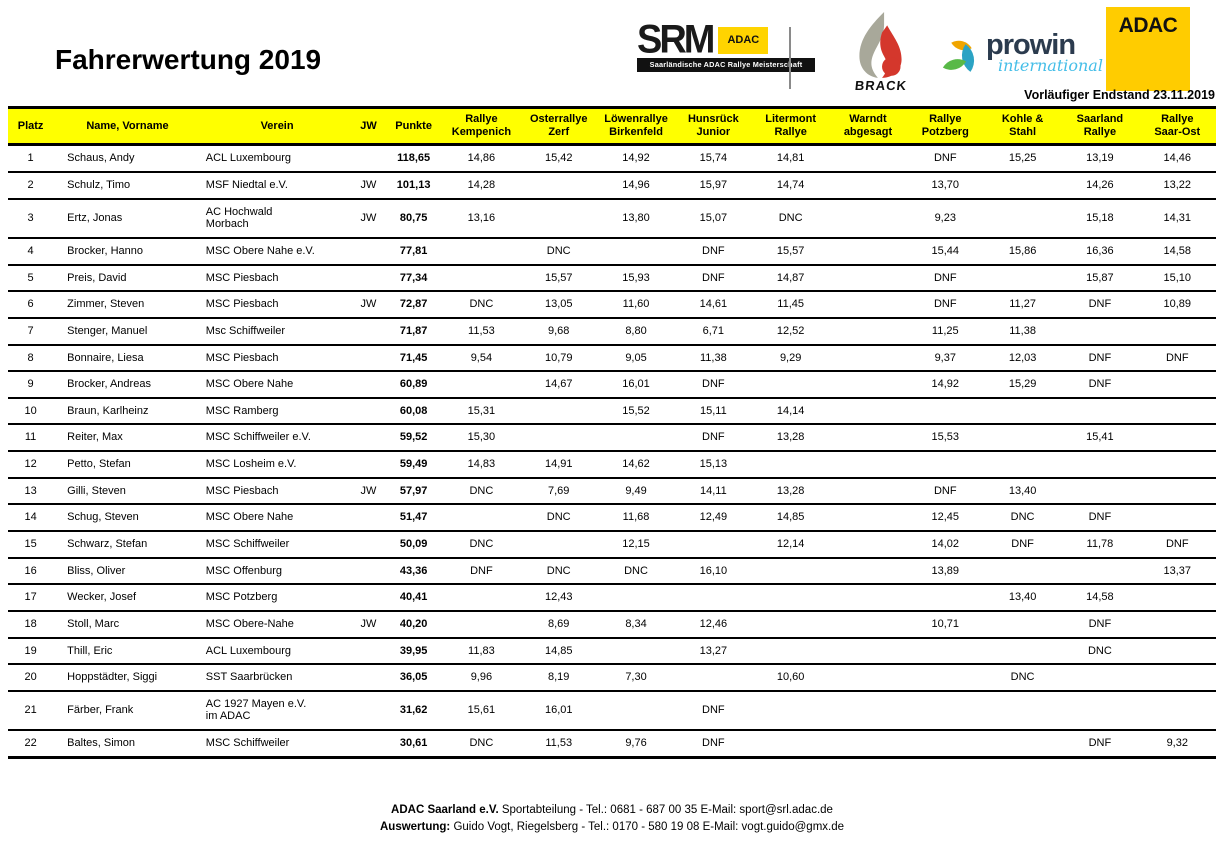  I want to click on cell-race9: 13,22, so click(1177, 185).